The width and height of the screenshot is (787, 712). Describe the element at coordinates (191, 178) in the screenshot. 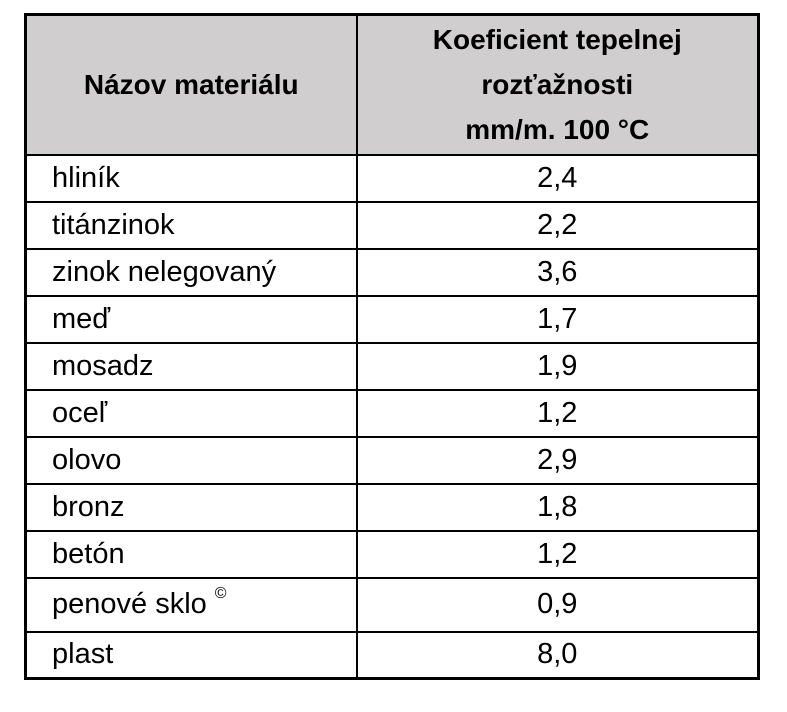

I see `material-cell: hliník` at that location.